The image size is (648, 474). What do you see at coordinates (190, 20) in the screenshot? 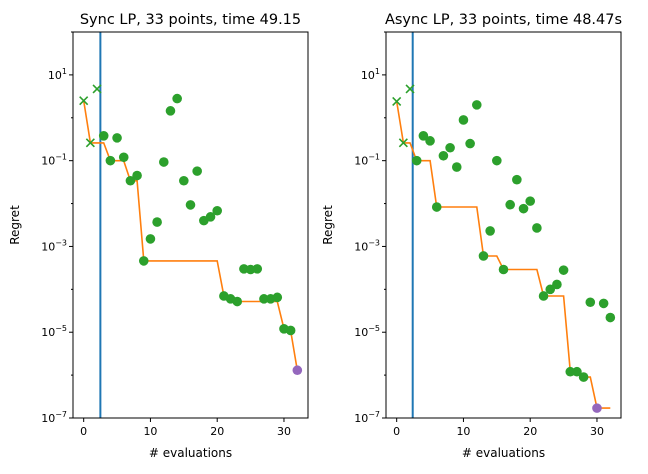
I see `chart-title: Sync LP, 33 points, time 49.15` at bounding box center [190, 20].